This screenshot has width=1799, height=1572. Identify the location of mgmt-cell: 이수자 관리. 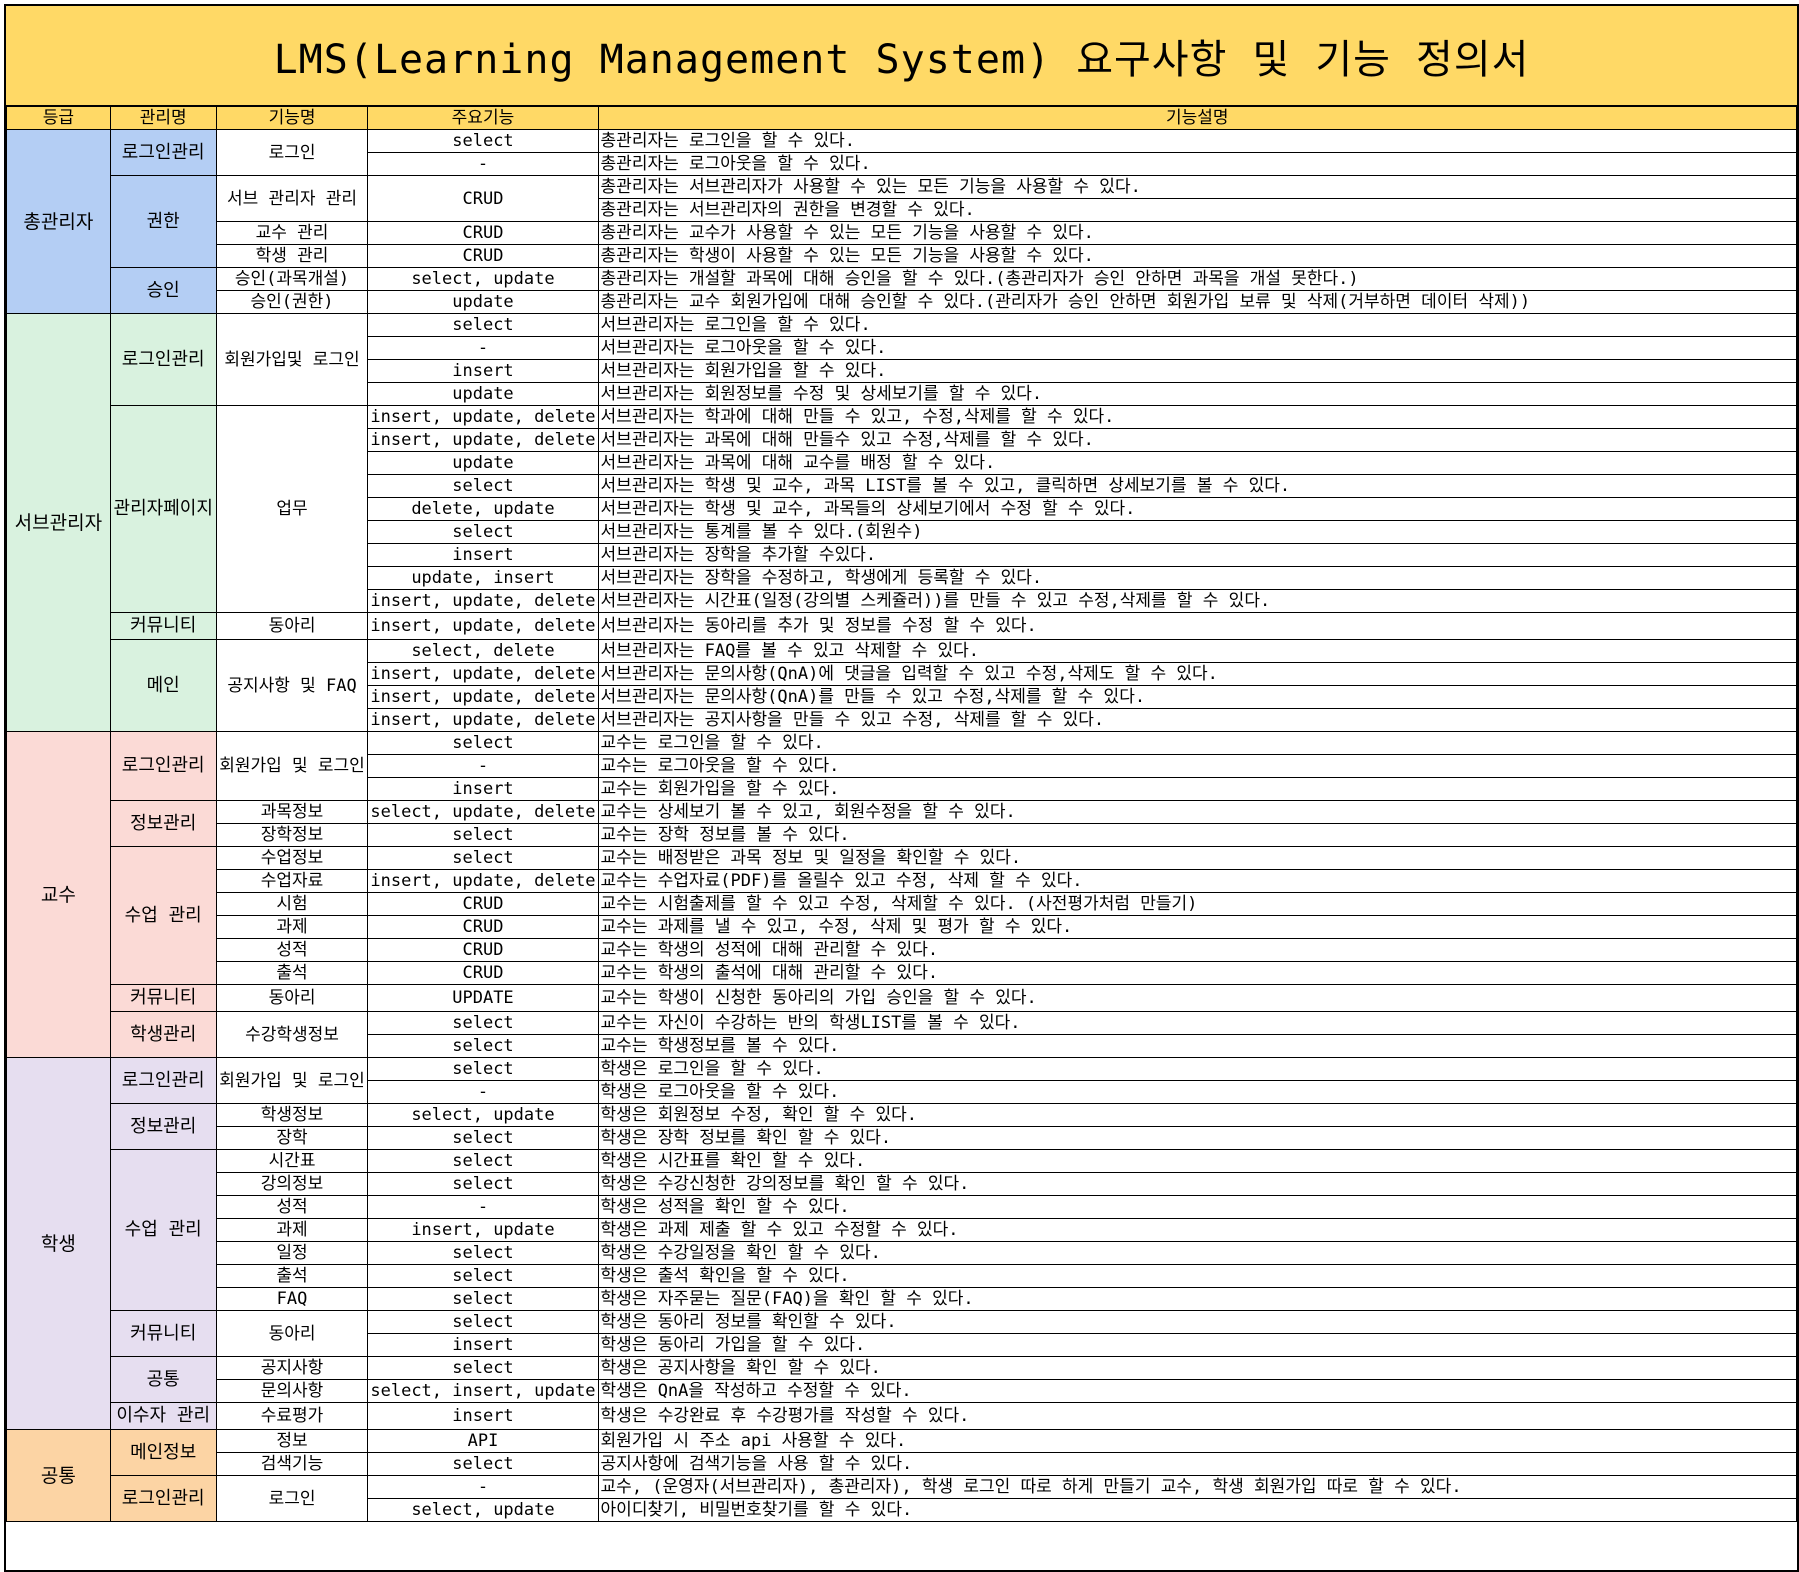
(163, 1416).